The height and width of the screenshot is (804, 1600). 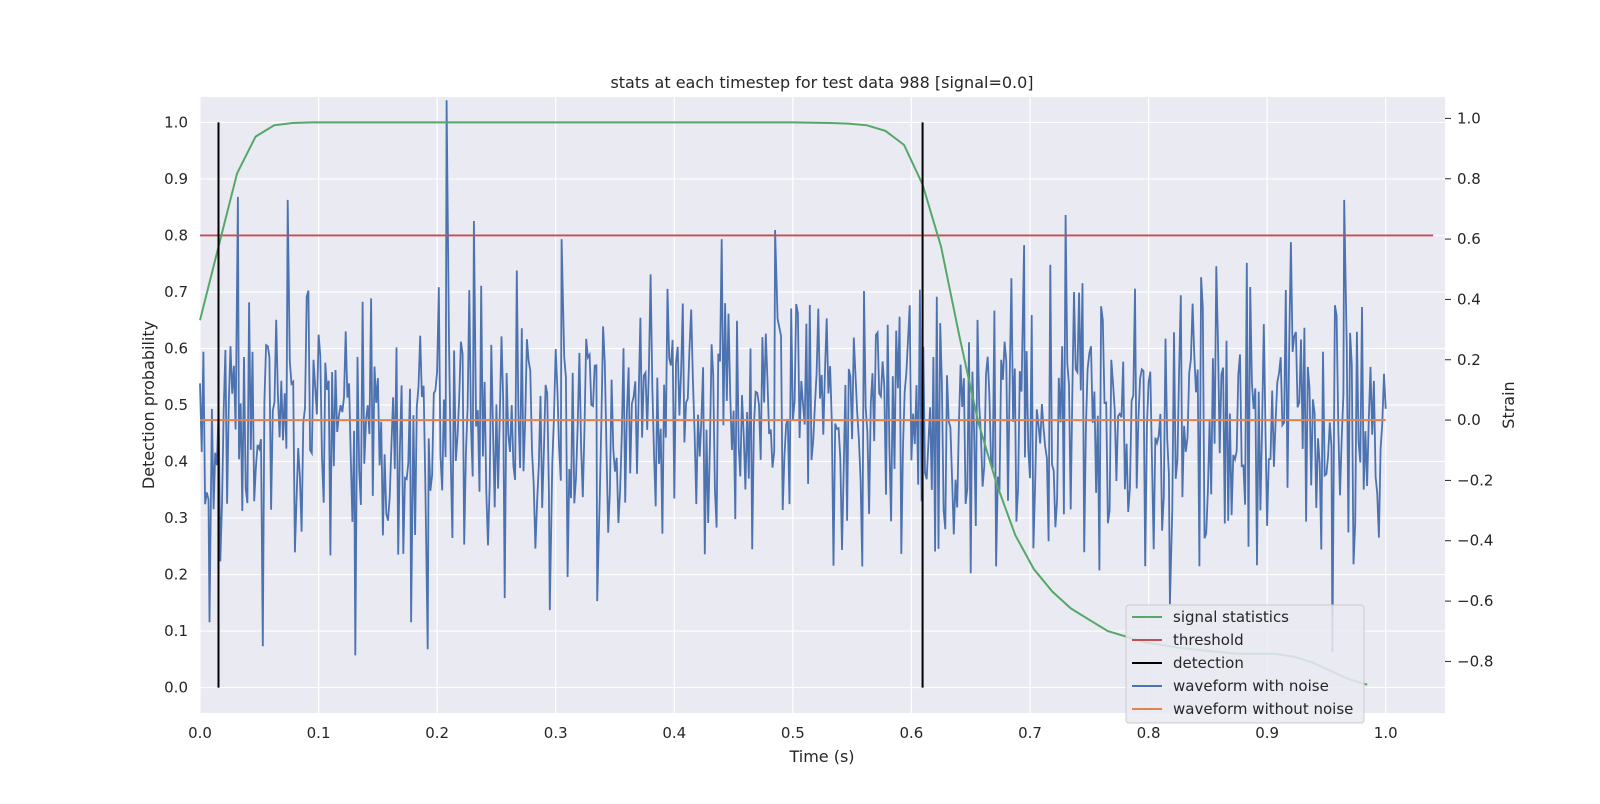 I want to click on x-tick-label: 0.1, so click(x=319, y=733).